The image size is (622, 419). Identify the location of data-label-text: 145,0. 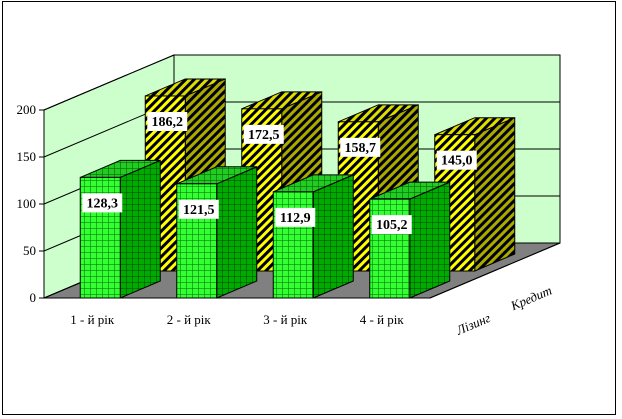
(457, 161).